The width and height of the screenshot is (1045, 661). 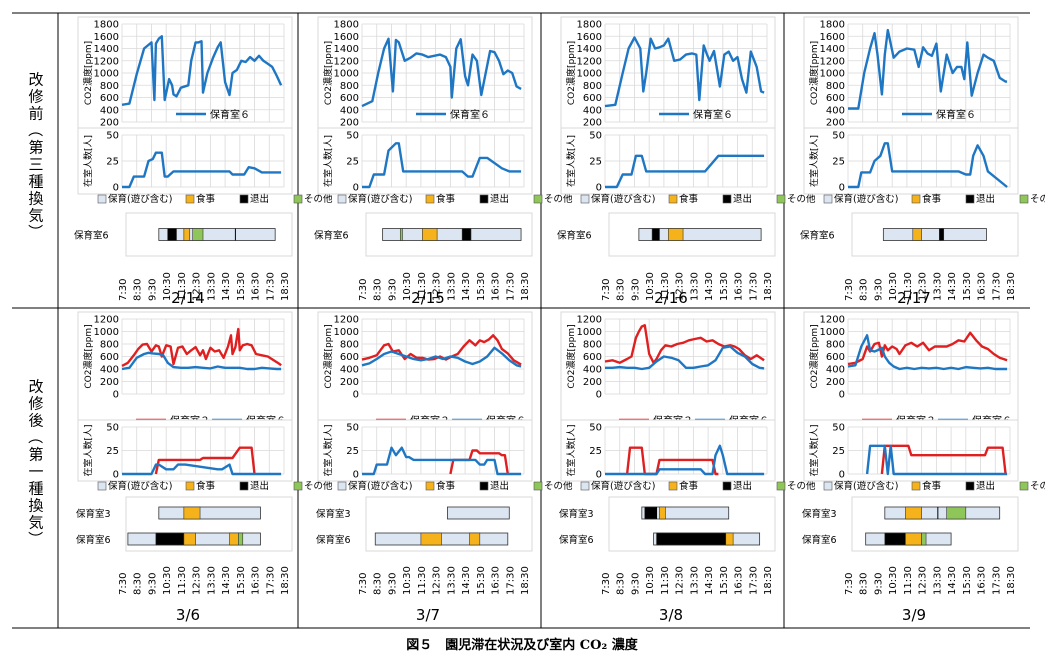 I want to click on row-label-char: 第, so click(x=35, y=148).